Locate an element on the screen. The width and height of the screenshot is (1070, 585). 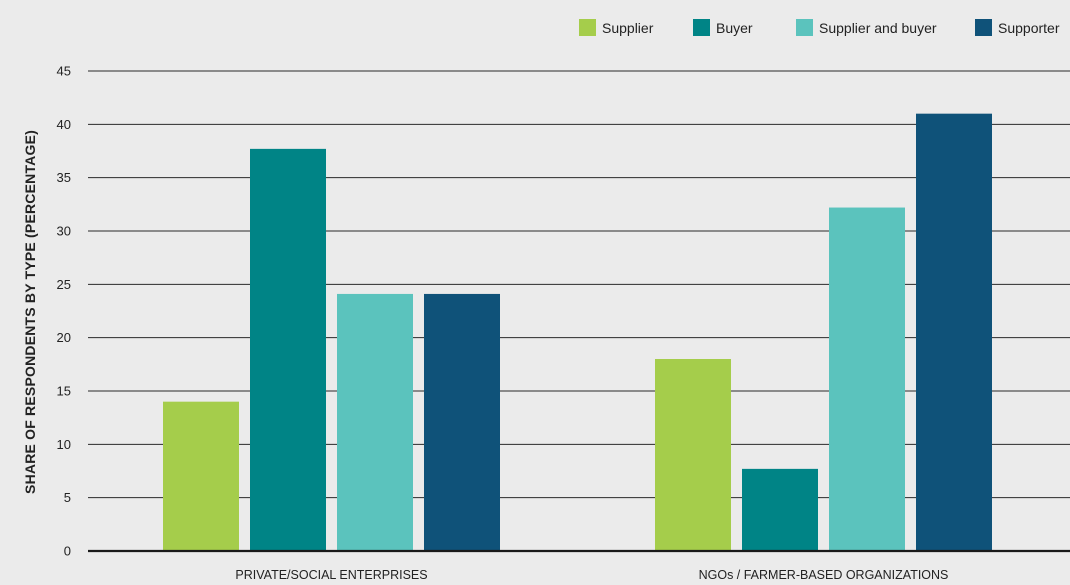
y-tick-label: 15 is located at coordinates (64, 391).